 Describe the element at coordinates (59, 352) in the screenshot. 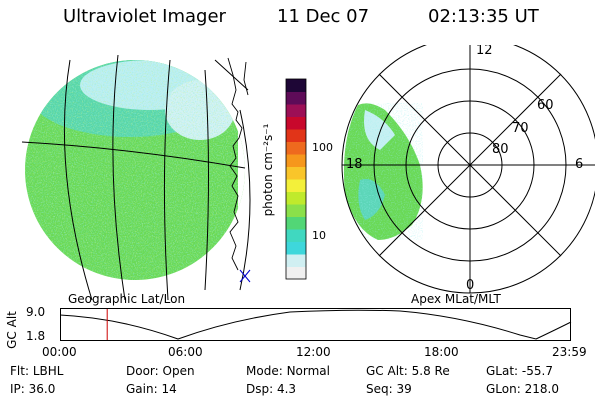

I see `x-tick-0000: 00:00` at that location.